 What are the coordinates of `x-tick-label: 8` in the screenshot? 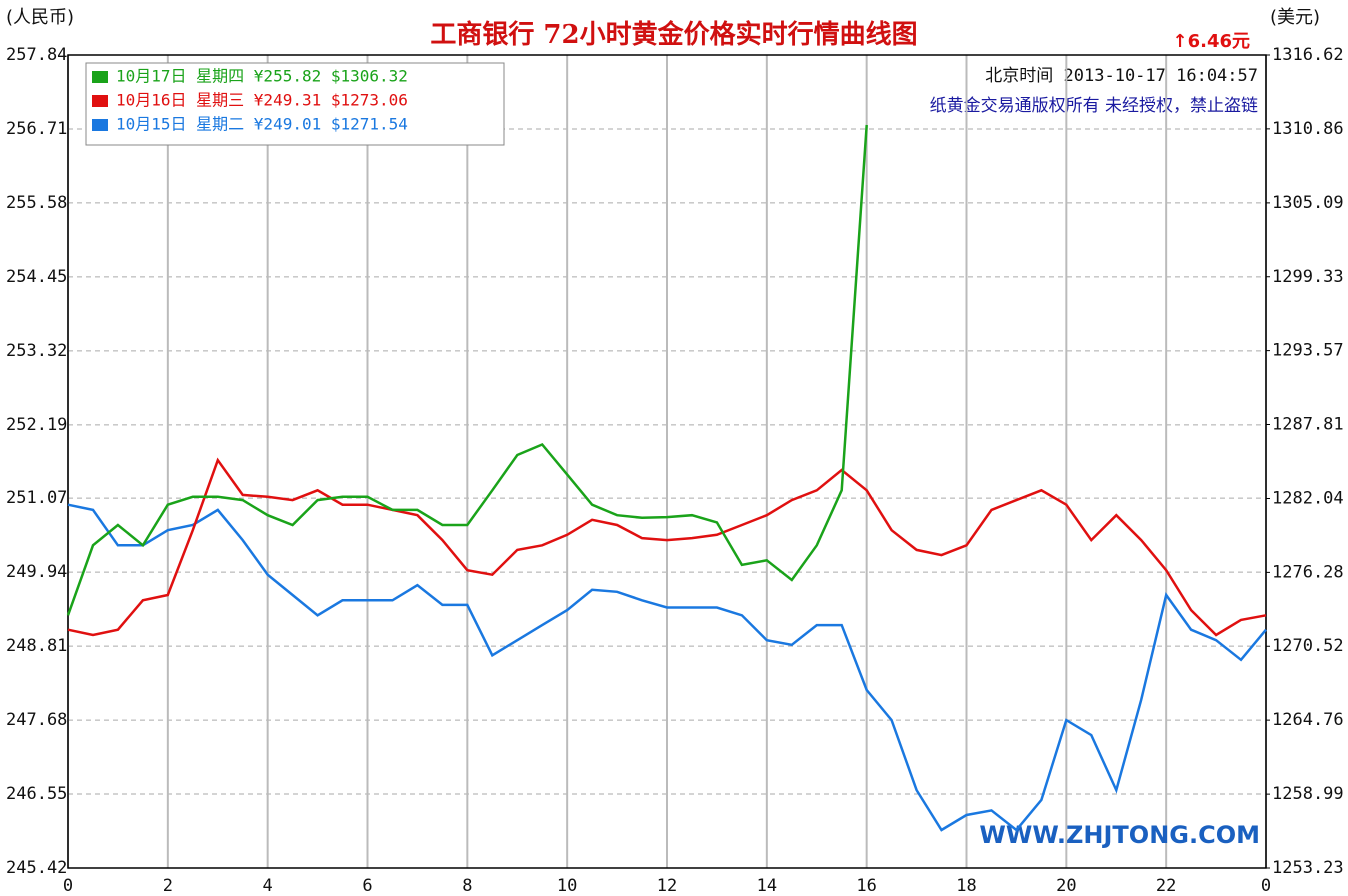 It's located at (467, 886).